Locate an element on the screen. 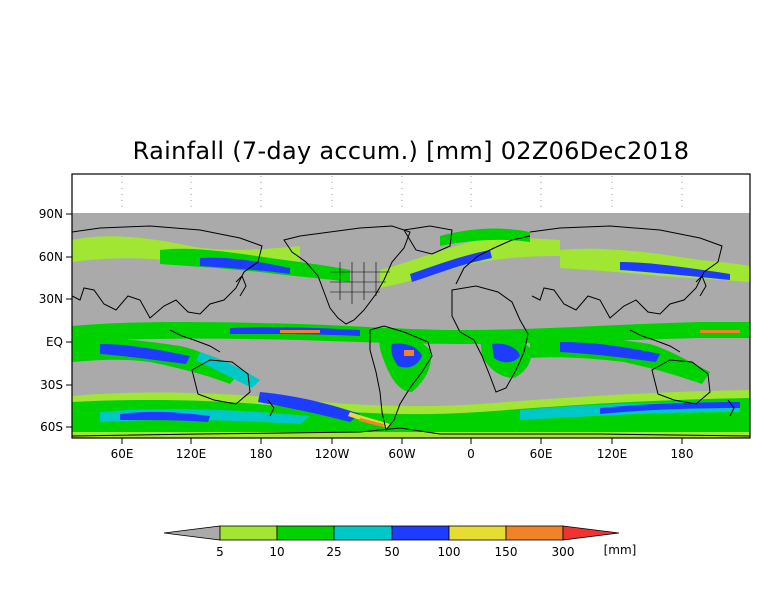 The image size is (784, 612). coast-north-america is located at coordinates (347, 275).